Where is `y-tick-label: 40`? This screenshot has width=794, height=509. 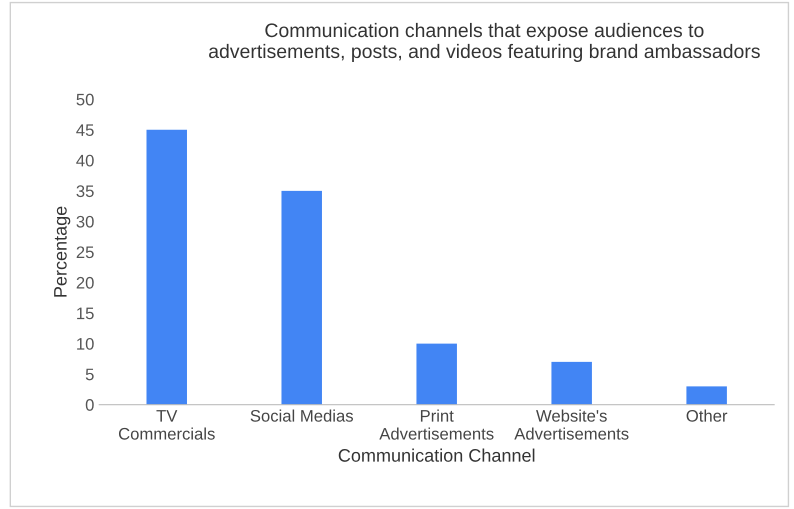 y-tick-label: 40 is located at coordinates (85, 160).